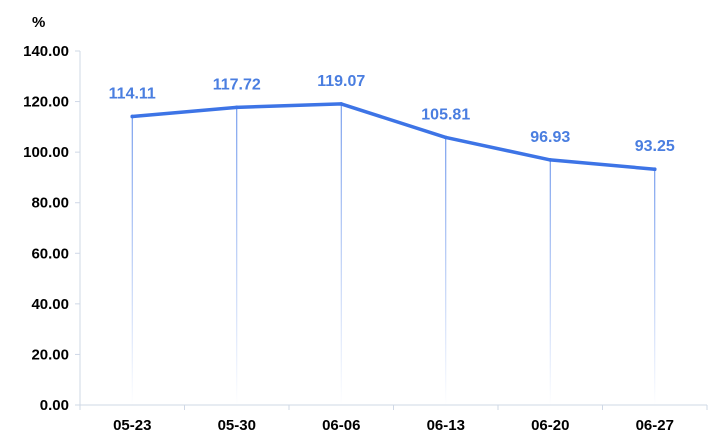  Describe the element at coordinates (655, 425) in the screenshot. I see `x-tick-label: 06-27` at that location.